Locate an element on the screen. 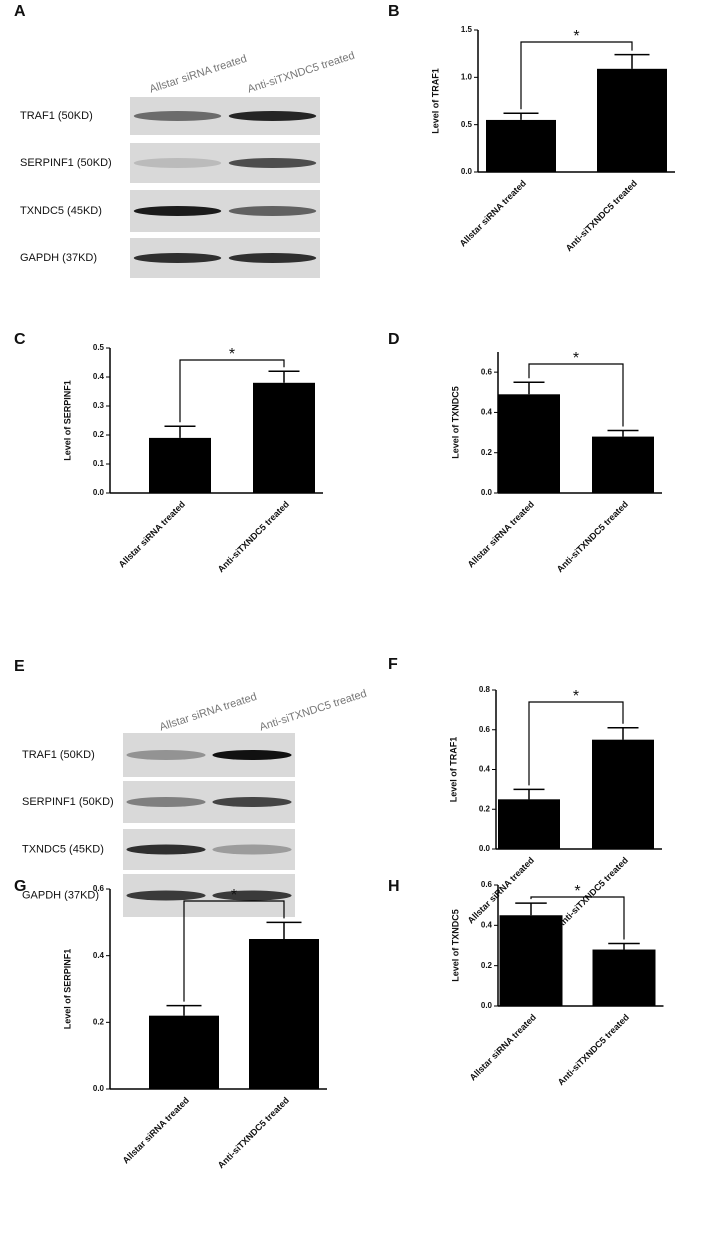 This screenshot has width=710, height=1240. panel-label: C is located at coordinates (20, 339).